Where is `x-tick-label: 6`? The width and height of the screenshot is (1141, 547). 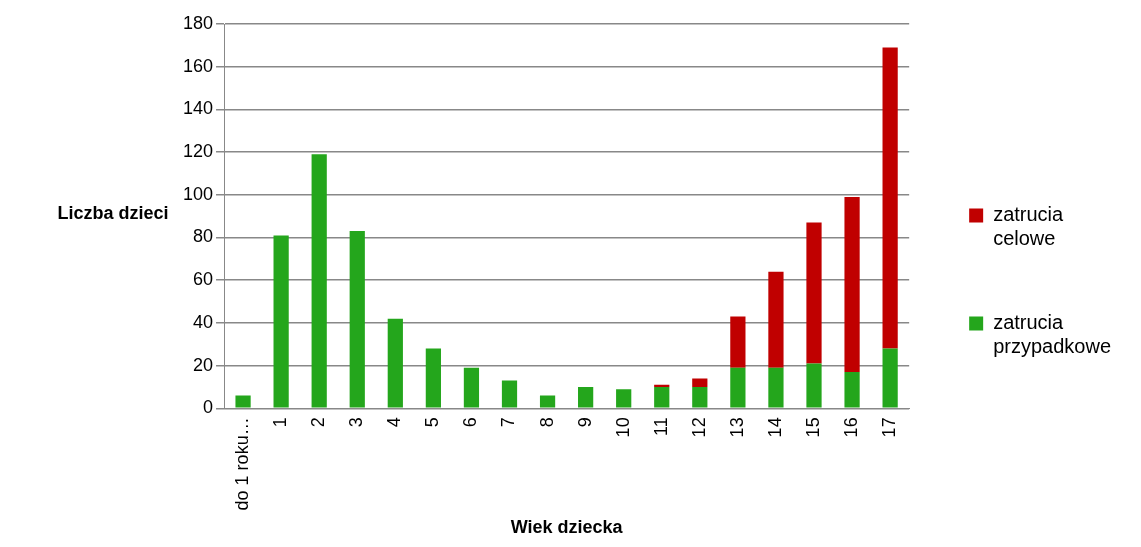
x-tick-label: 6 is located at coordinates (470, 422).